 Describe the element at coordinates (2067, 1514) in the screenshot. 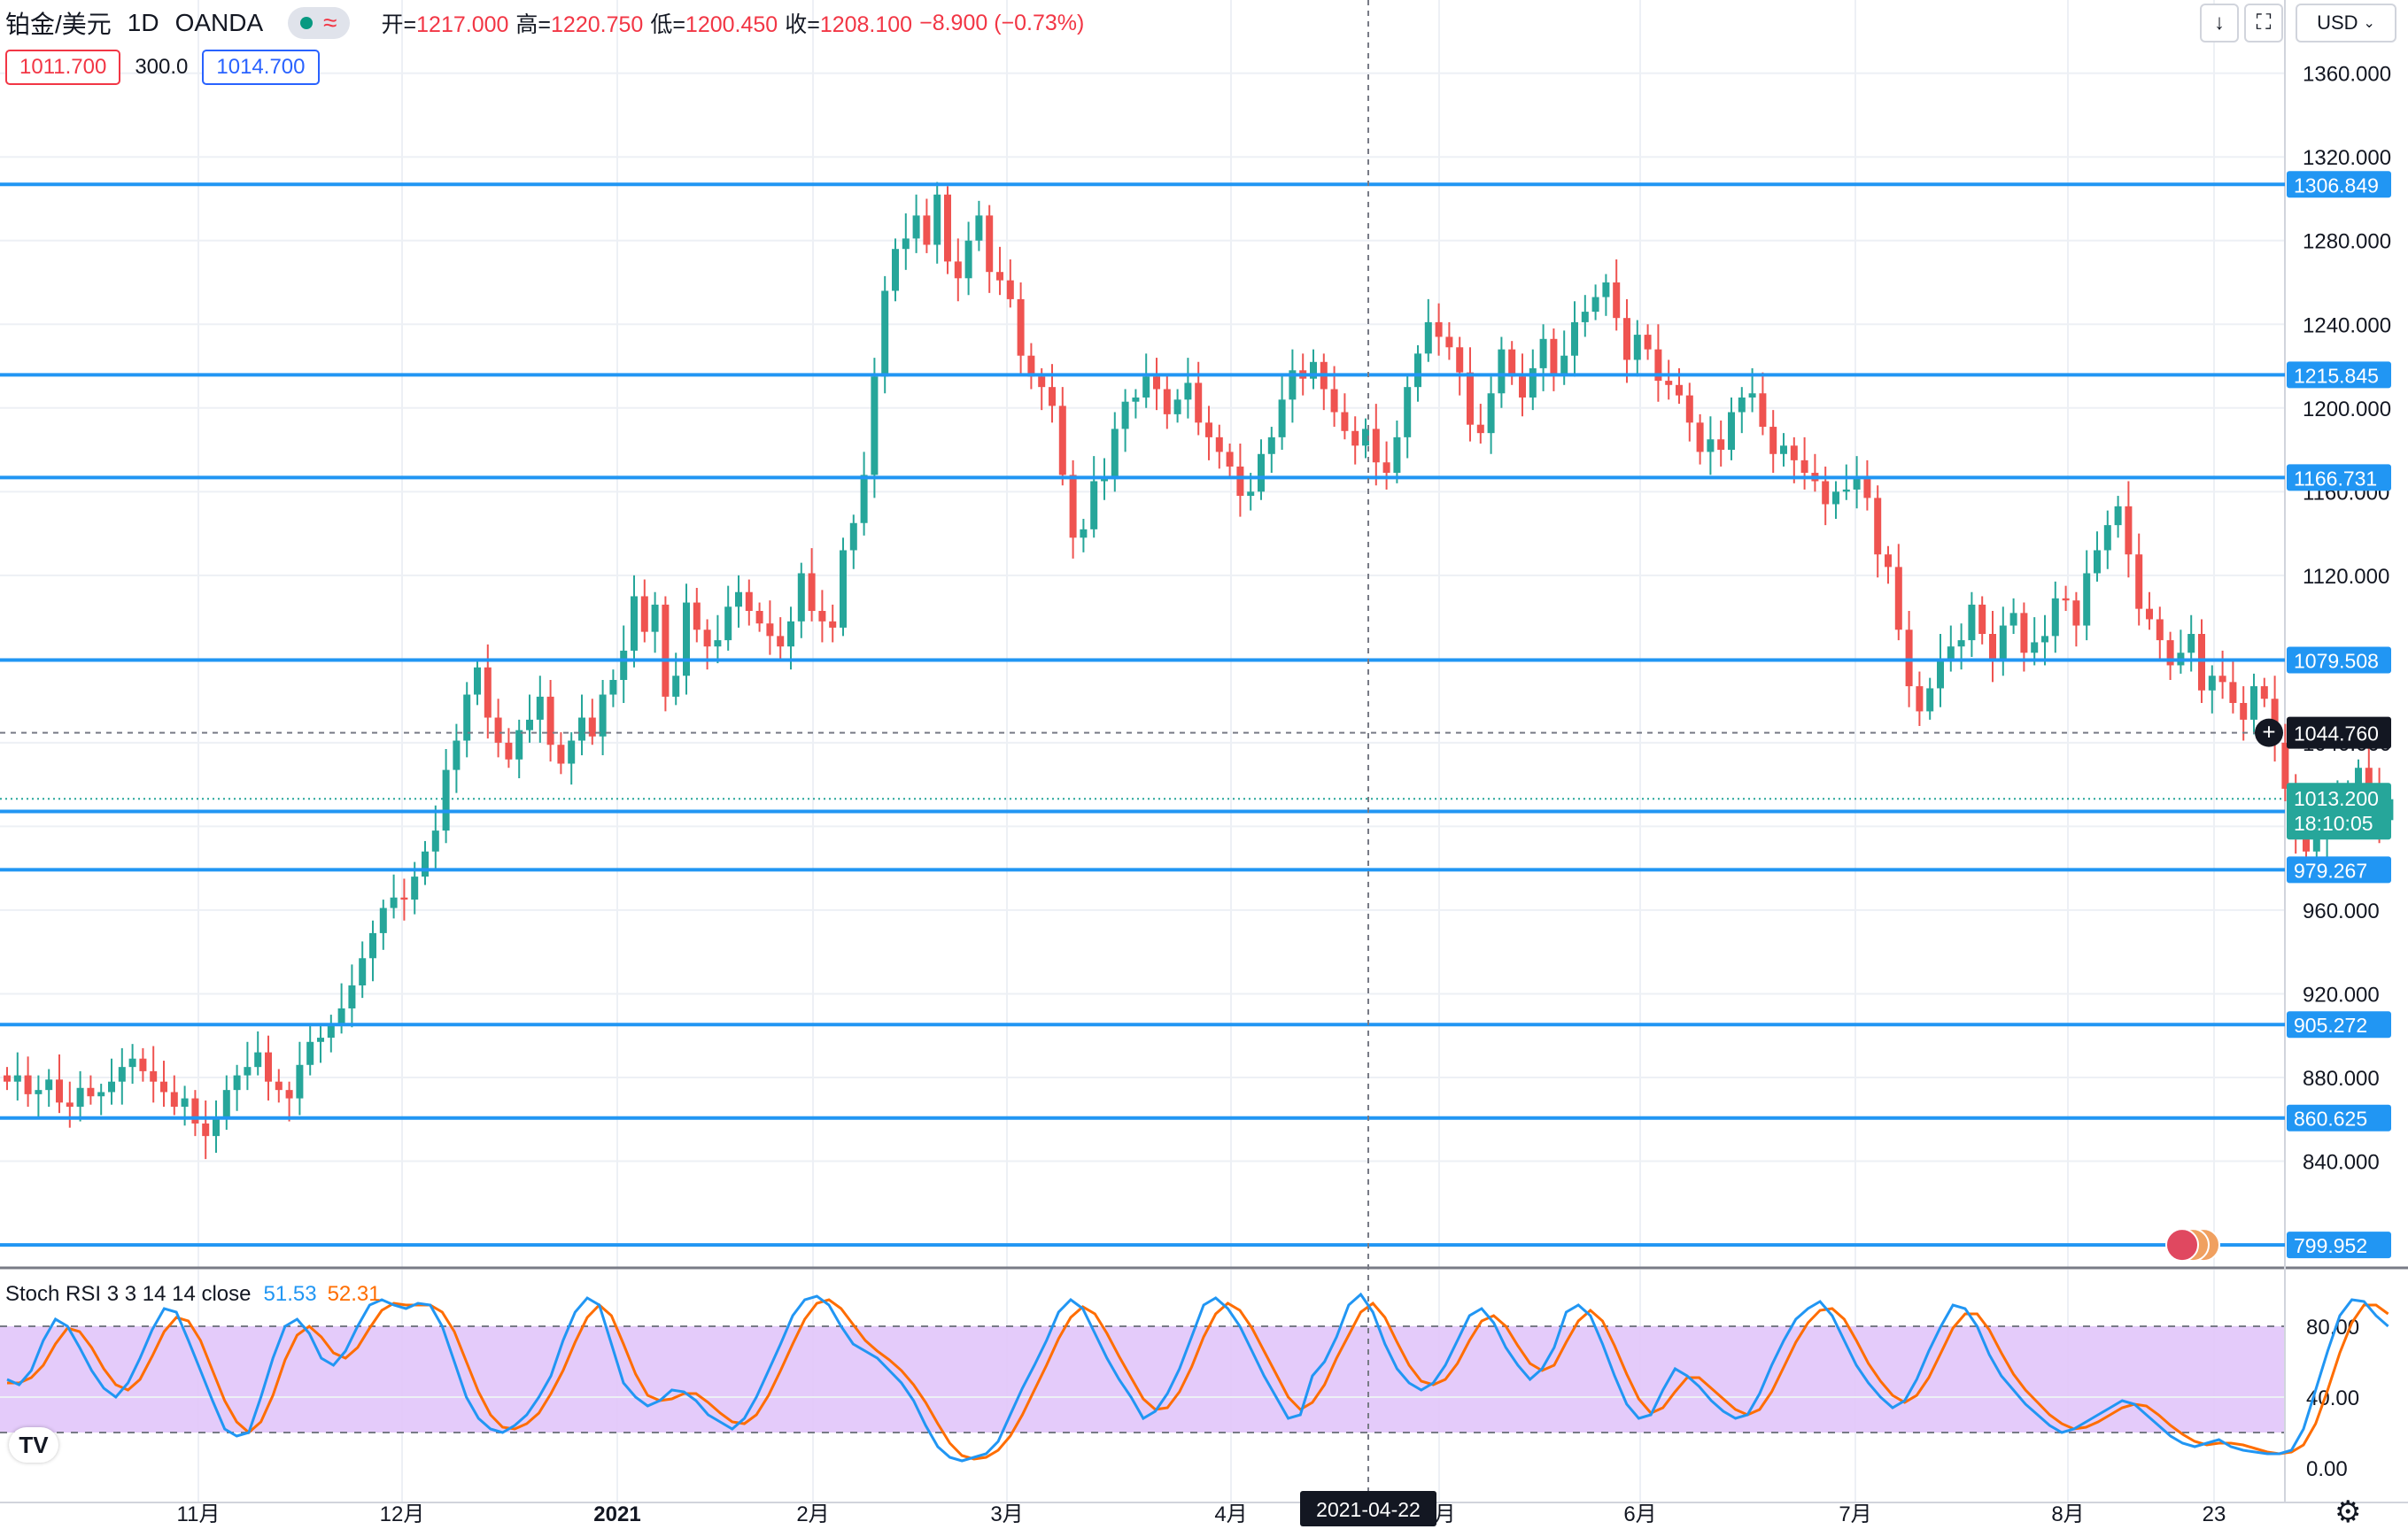

I see `x-tick-label: 8月` at that location.